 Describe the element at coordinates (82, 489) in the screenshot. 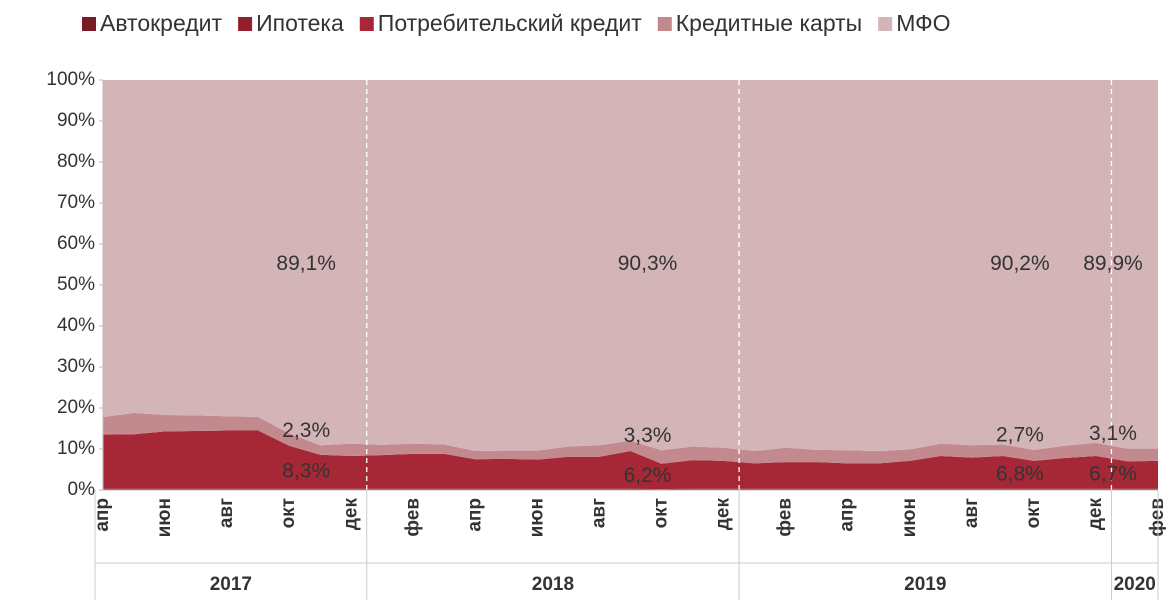

I see `y-tick-label: 0%` at that location.